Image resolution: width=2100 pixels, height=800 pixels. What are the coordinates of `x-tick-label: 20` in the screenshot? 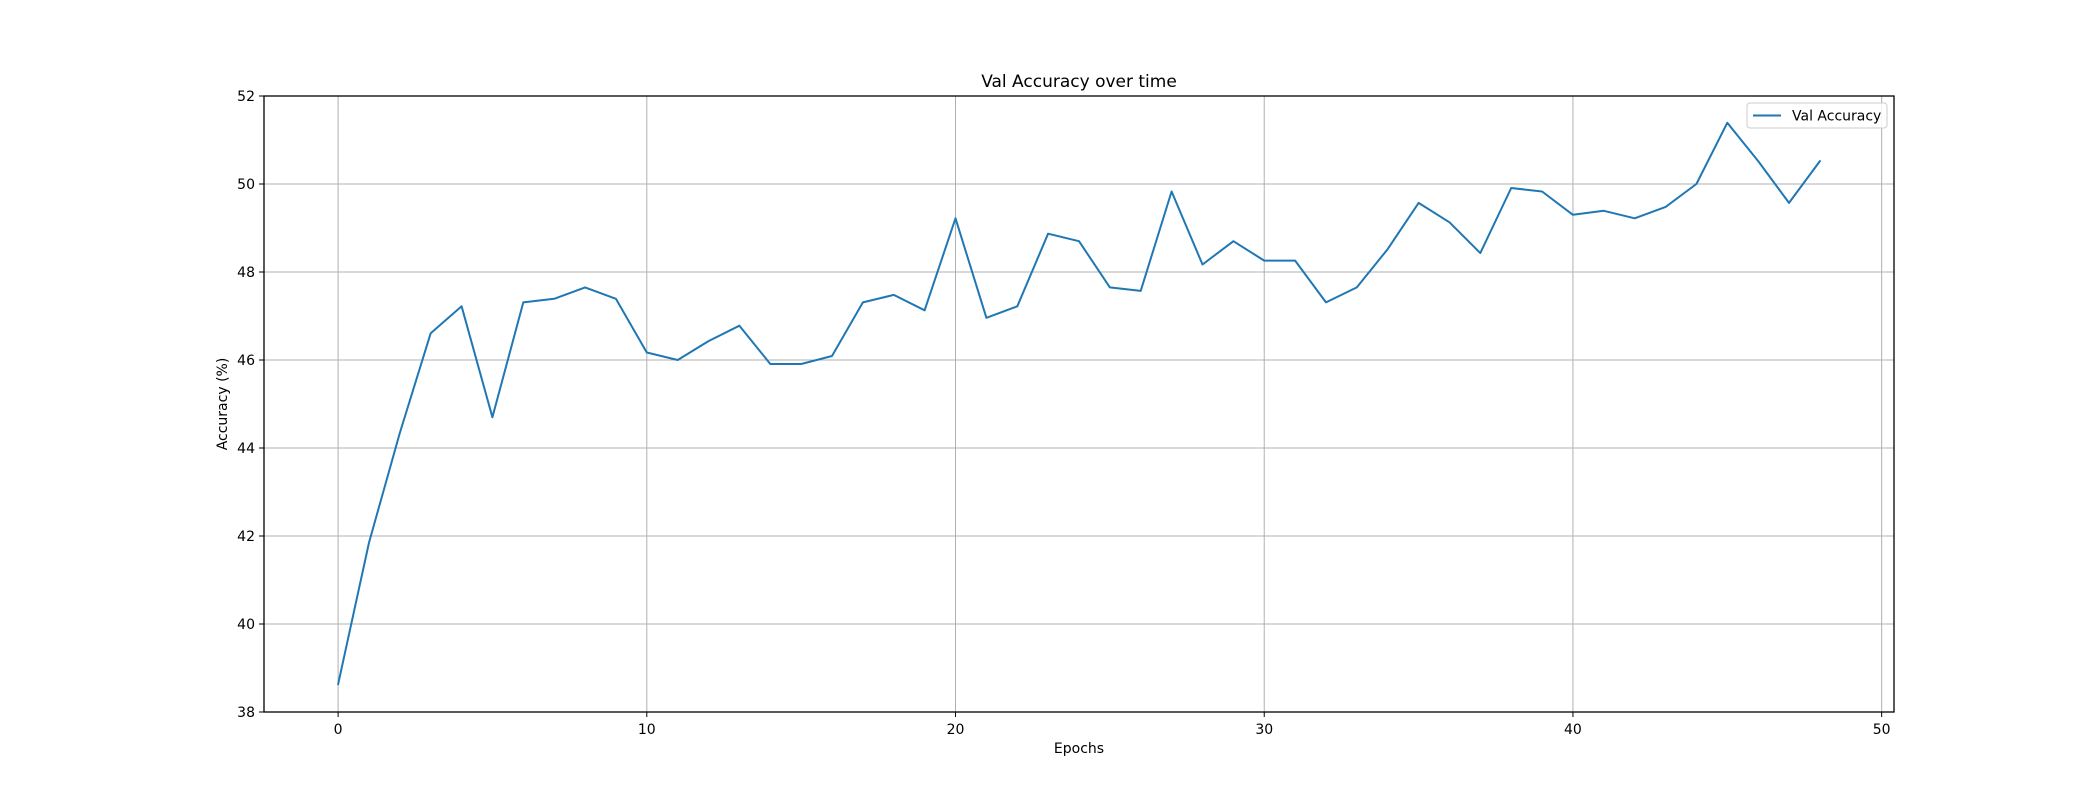 It's located at (956, 730).